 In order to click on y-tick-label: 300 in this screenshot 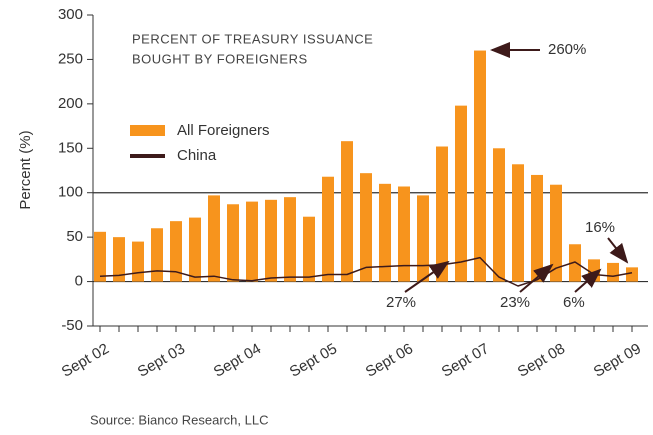, I will do `click(70, 14)`.